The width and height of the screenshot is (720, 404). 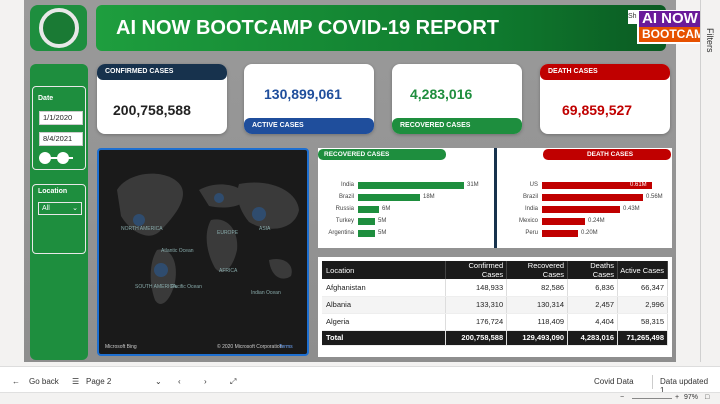 I want to click on map-label-south-america: SOUTH AMERICA, so click(x=156, y=287).